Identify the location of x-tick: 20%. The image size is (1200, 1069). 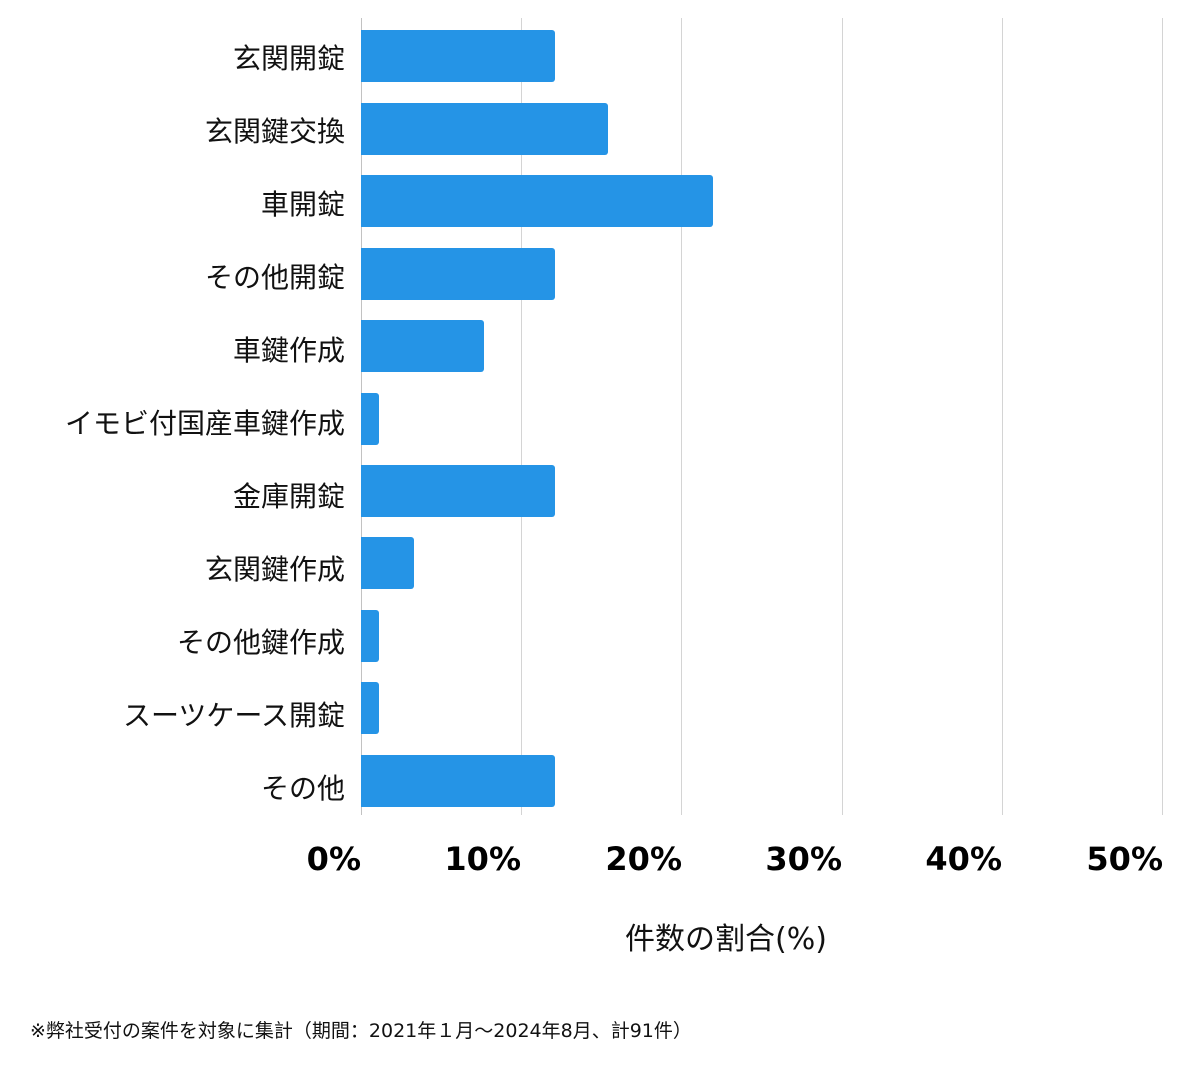
(643, 859).